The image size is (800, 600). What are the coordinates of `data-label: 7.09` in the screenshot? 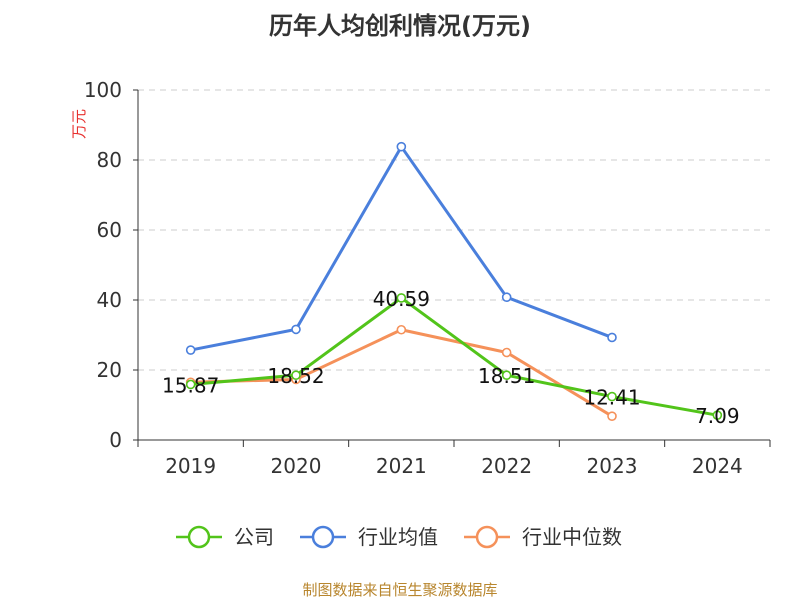 It's located at (717, 416).